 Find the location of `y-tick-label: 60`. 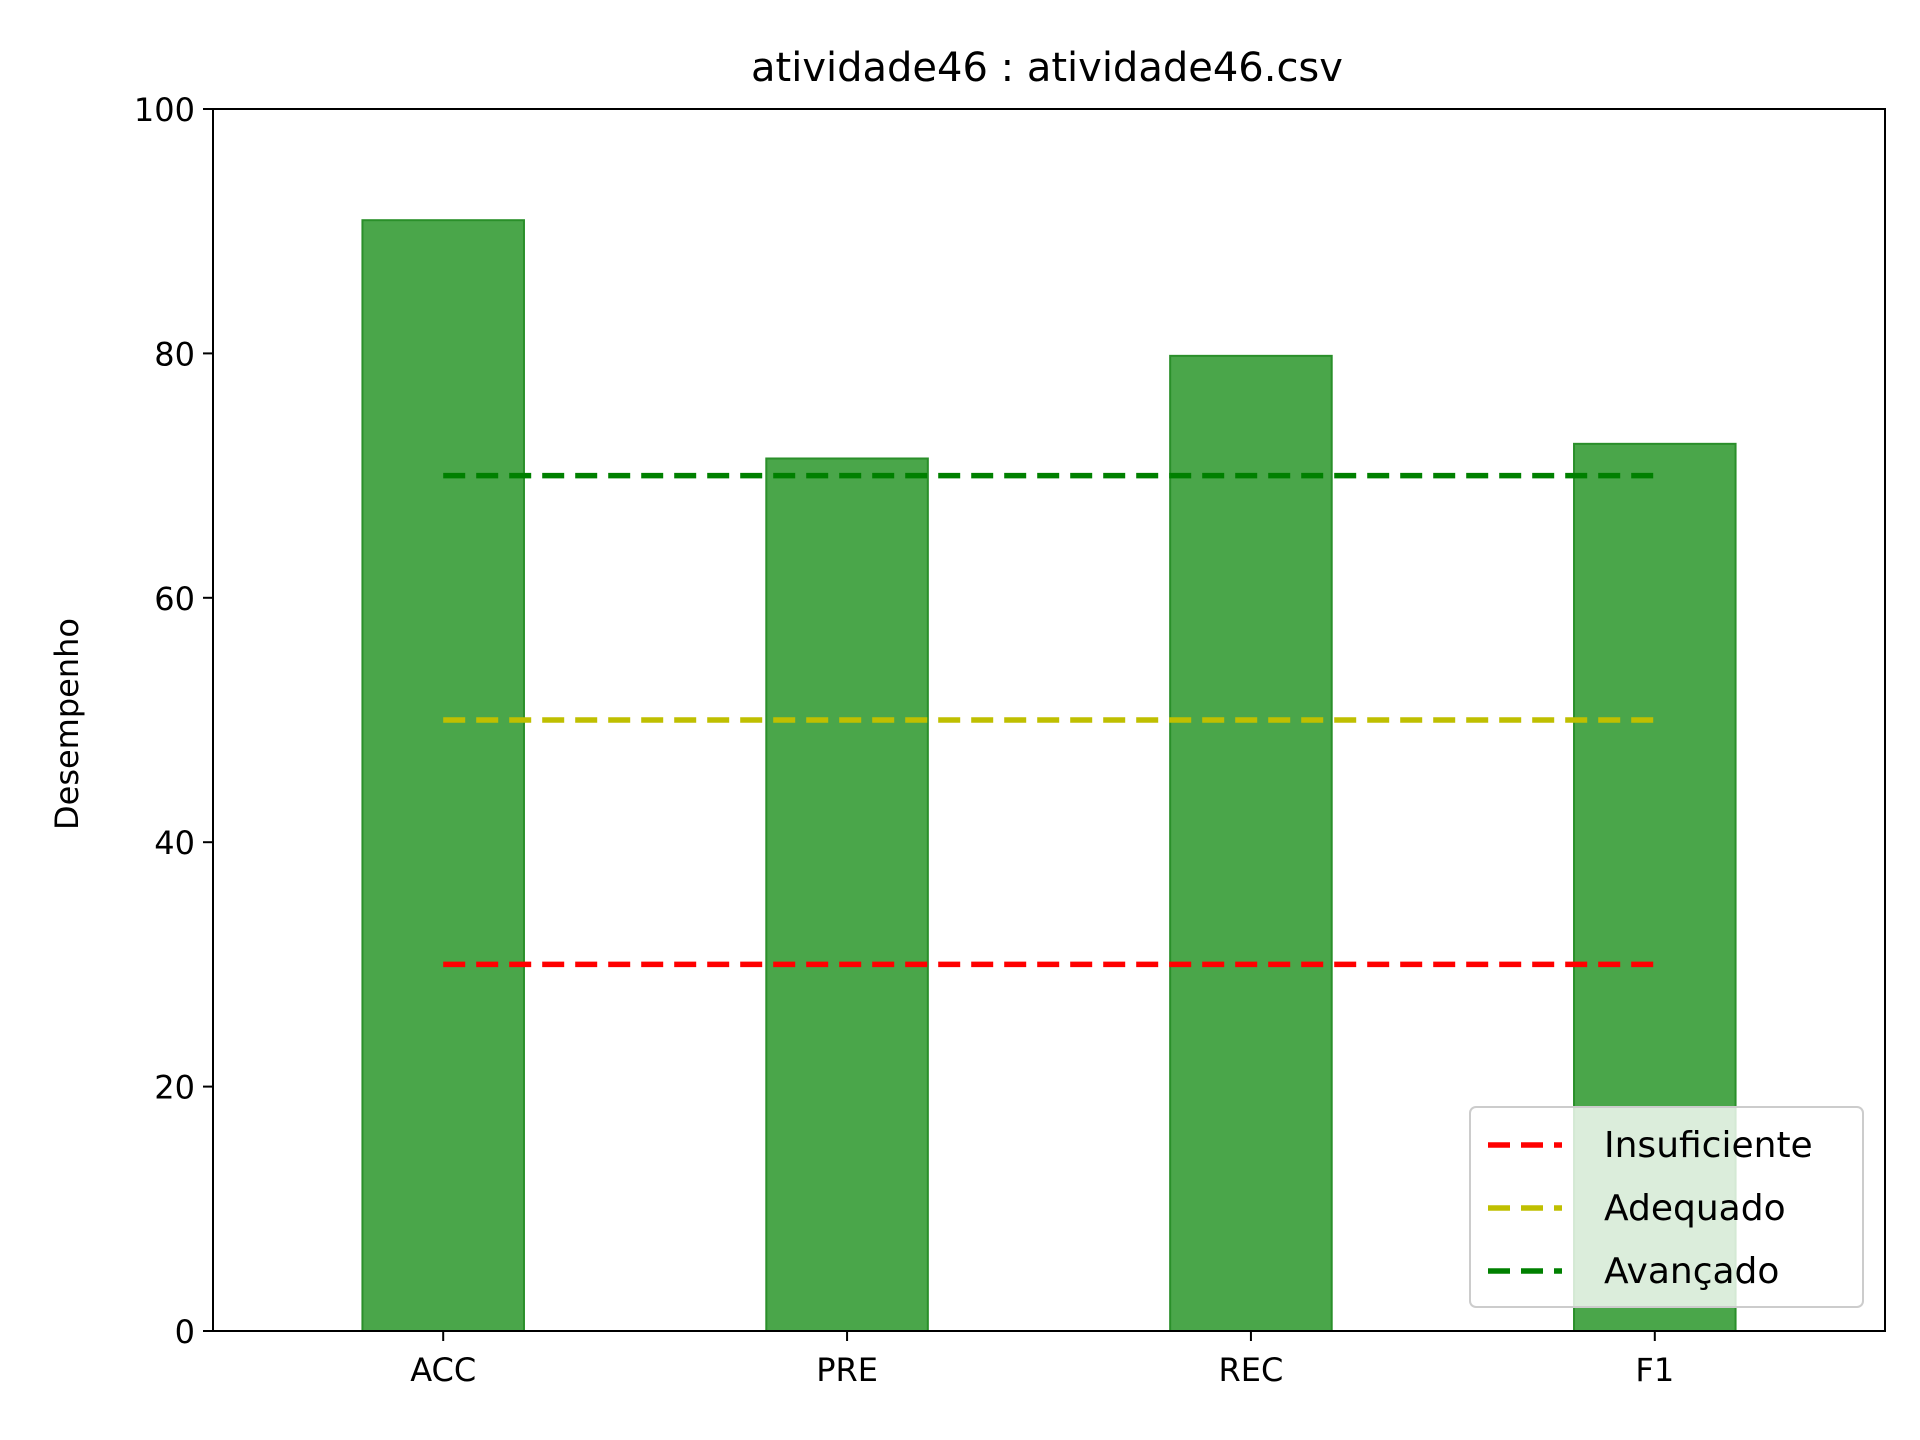

y-tick-label: 60 is located at coordinates (174, 599).